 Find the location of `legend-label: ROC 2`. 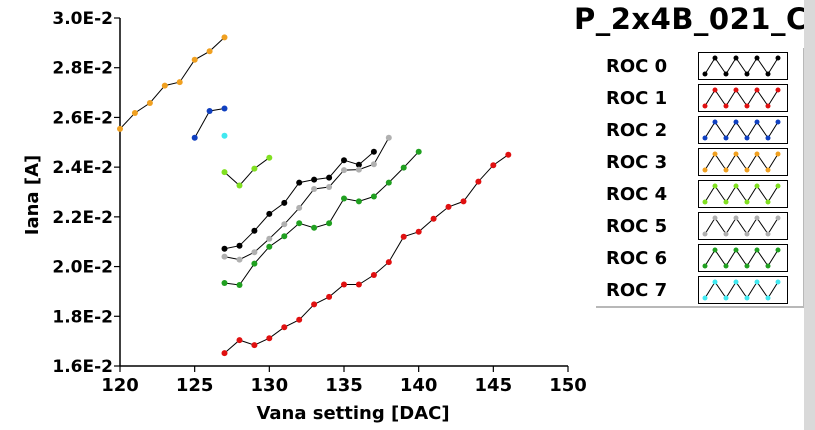

legend-label: ROC 2 is located at coordinates (637, 130).